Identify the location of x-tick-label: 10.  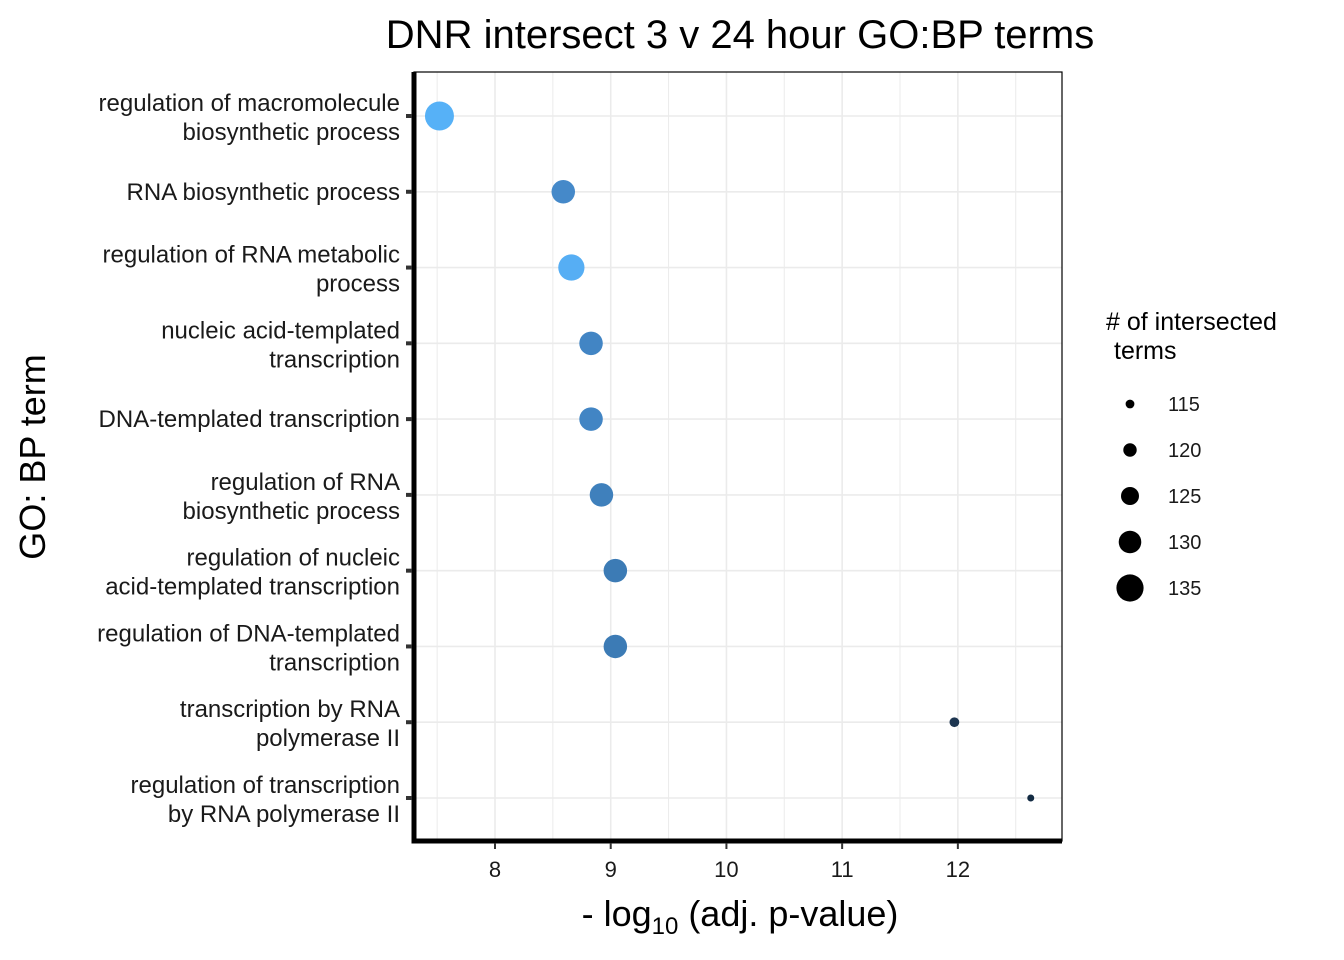
(726, 869).